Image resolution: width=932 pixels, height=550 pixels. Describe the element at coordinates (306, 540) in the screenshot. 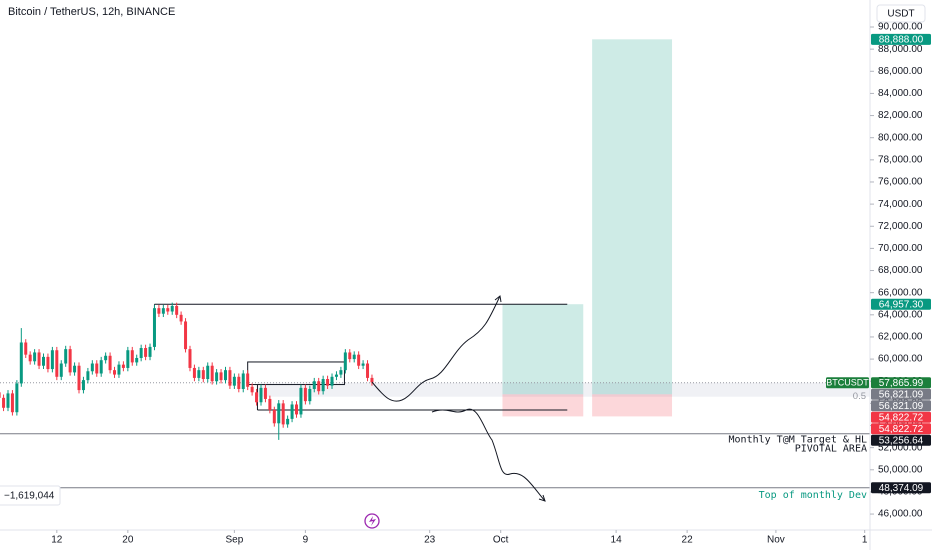

I see `x-tick-label: 9` at that location.